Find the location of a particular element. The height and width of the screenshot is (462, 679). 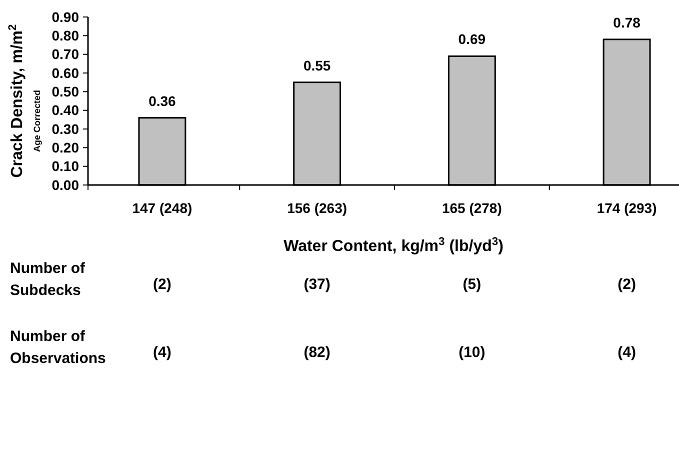

x-tick-label: 165 (278) is located at coordinates (472, 208).